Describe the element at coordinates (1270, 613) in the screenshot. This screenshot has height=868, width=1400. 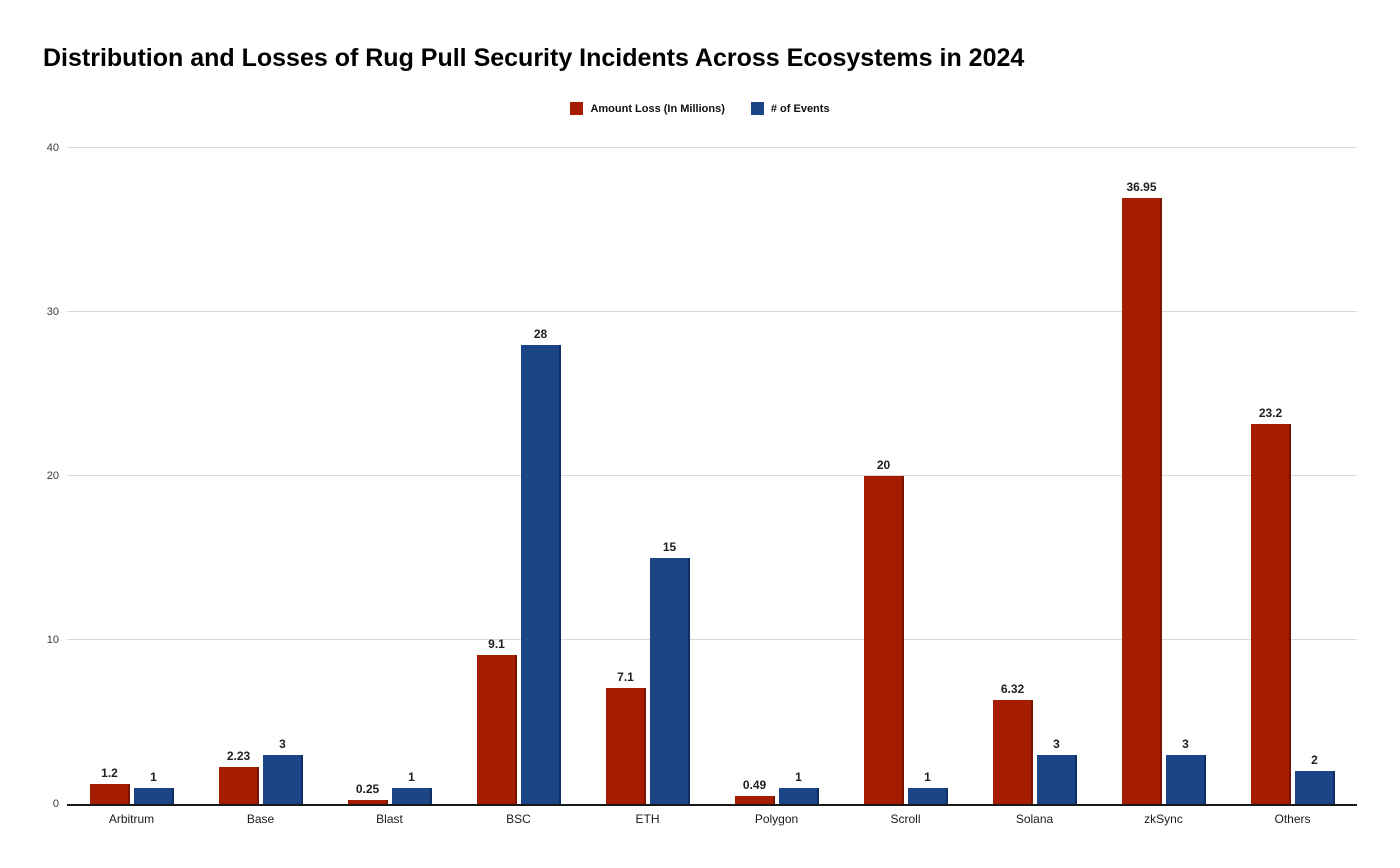
I see `amount-loss-bar-others` at that location.